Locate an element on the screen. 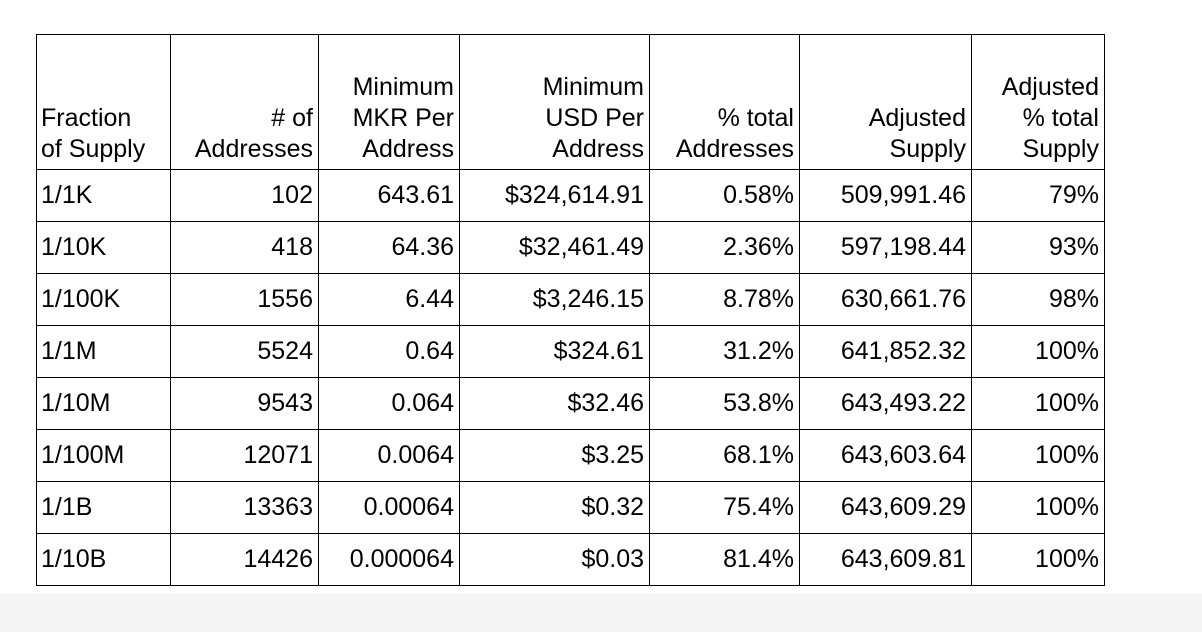  cell-addresses: 5524 is located at coordinates (244, 351).